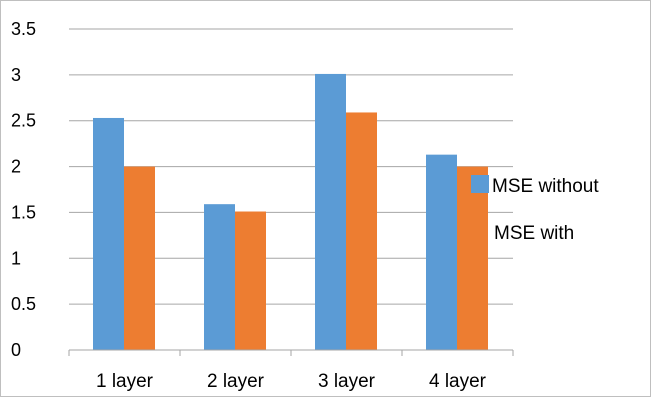  Describe the element at coordinates (347, 381) in the screenshot. I see `x-tick-label: 3 layer` at that location.